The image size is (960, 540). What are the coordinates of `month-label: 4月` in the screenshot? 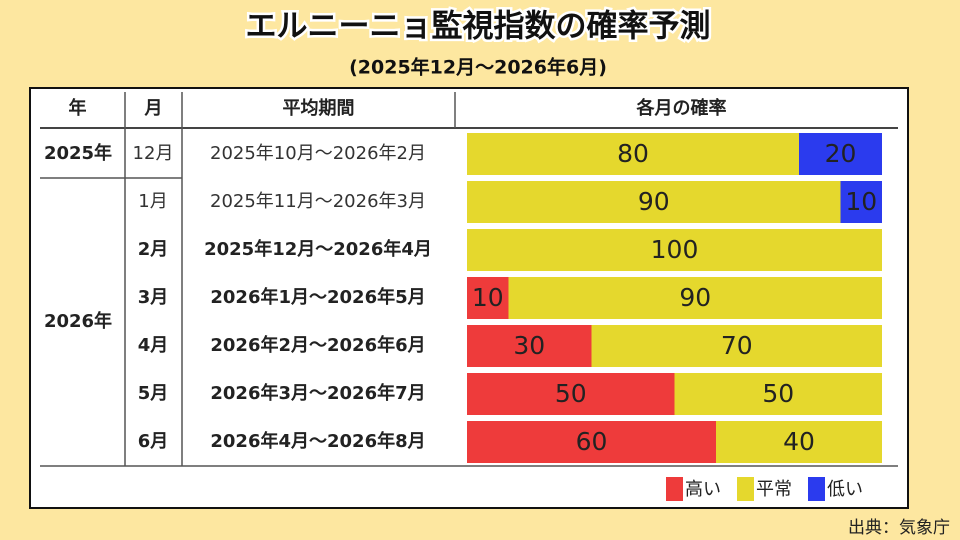 It's located at (153, 345).